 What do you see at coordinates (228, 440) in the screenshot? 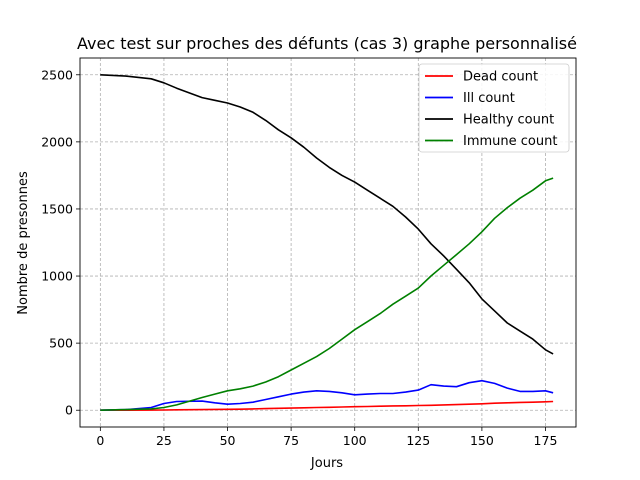
I see `x-tick-label: 50` at bounding box center [228, 440].